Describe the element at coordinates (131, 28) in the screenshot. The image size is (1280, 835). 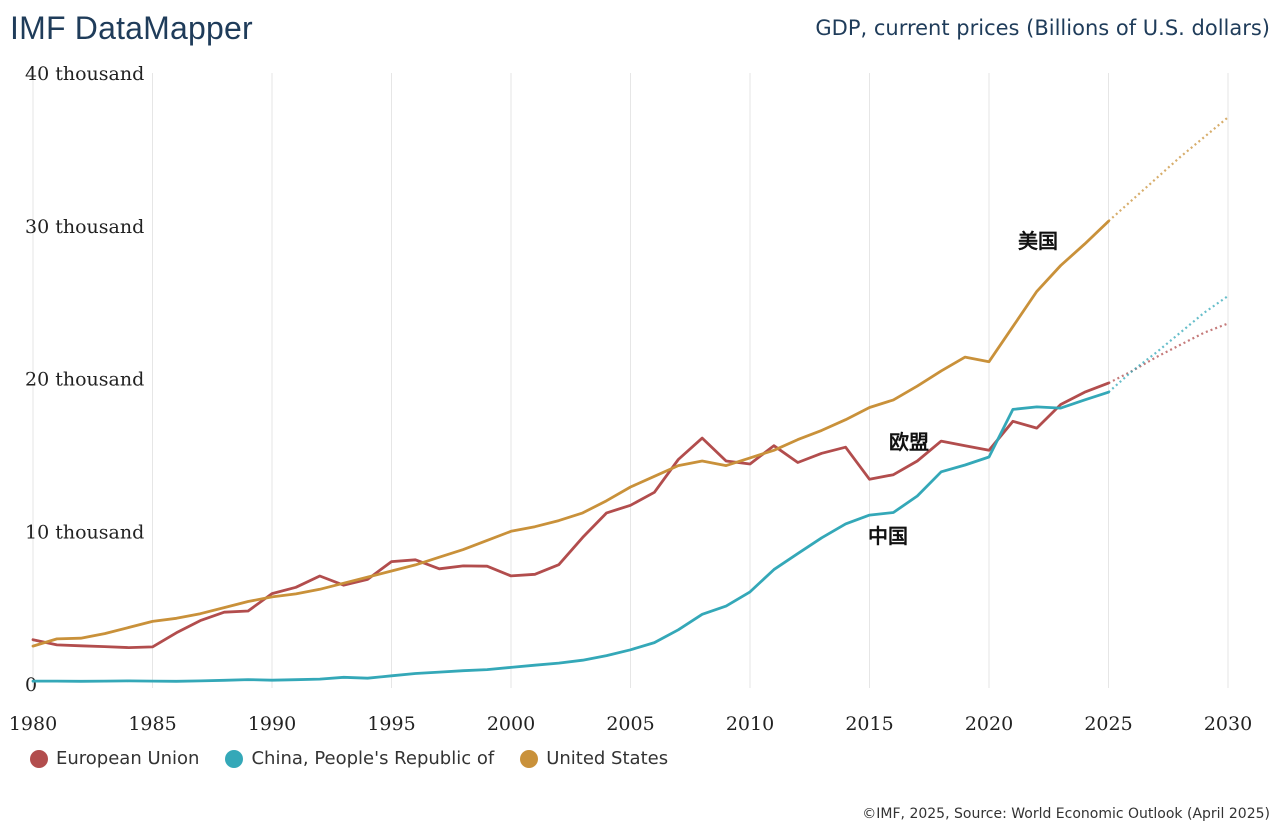
I see `brand-title: IMF DataMapper` at that location.